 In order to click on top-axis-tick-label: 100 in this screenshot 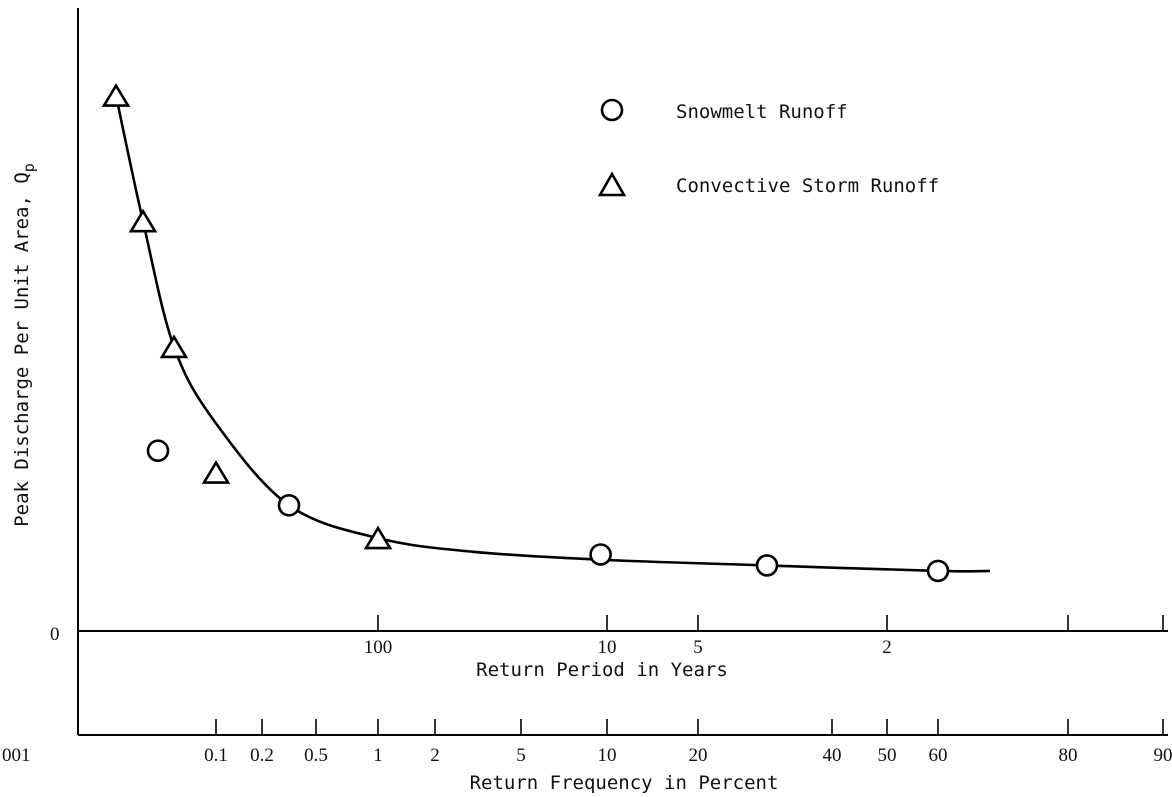, I will do `click(378, 647)`.